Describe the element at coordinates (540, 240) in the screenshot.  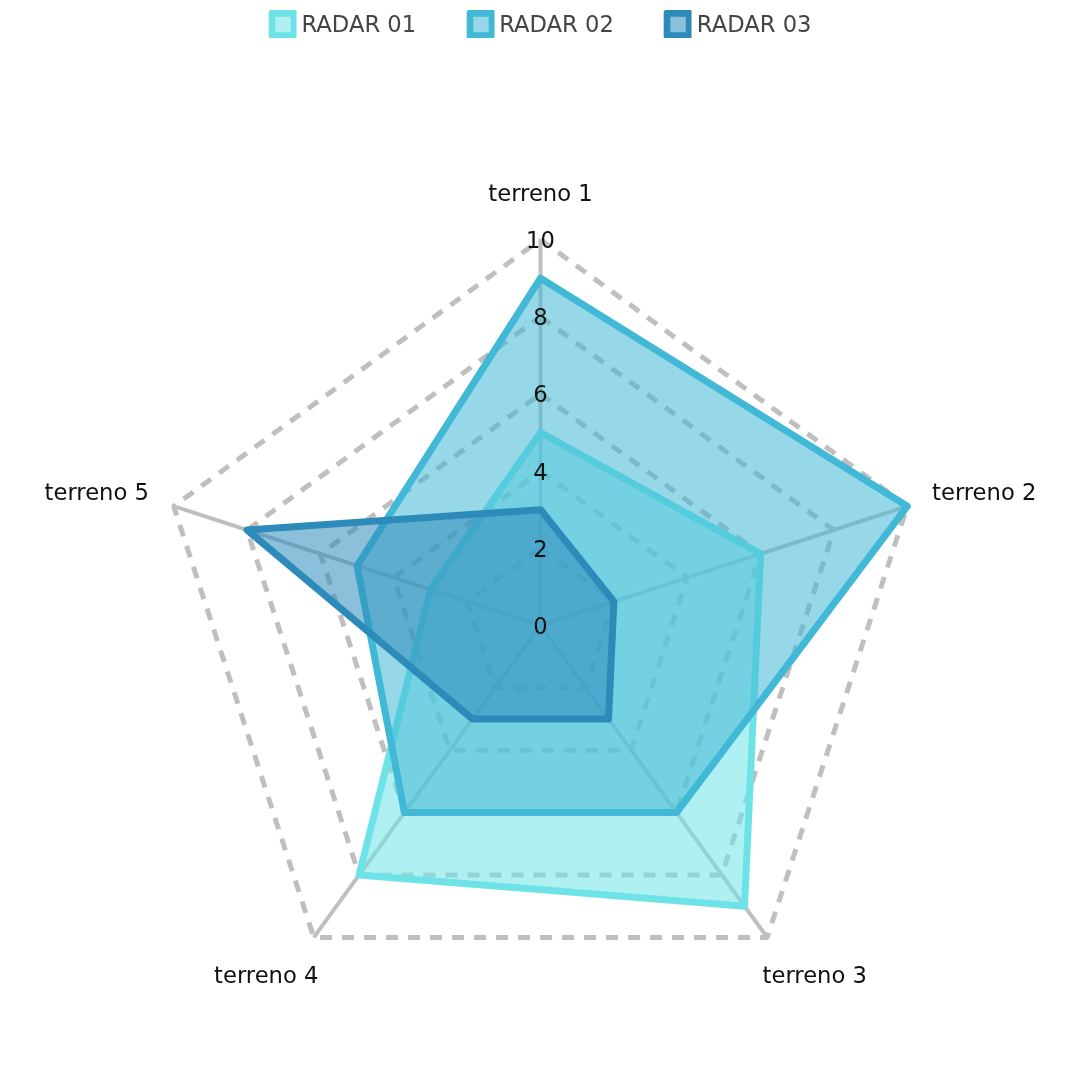
I see `y-tick-label: 10` at that location.